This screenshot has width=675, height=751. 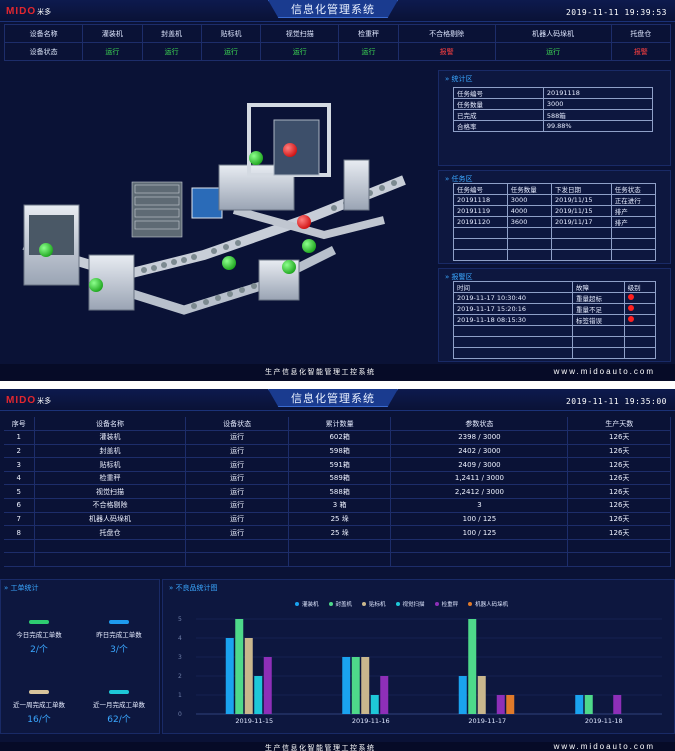 What do you see at coordinates (110, 437) in the screenshot?
I see `table-cell: 灌装机` at bounding box center [110, 437].